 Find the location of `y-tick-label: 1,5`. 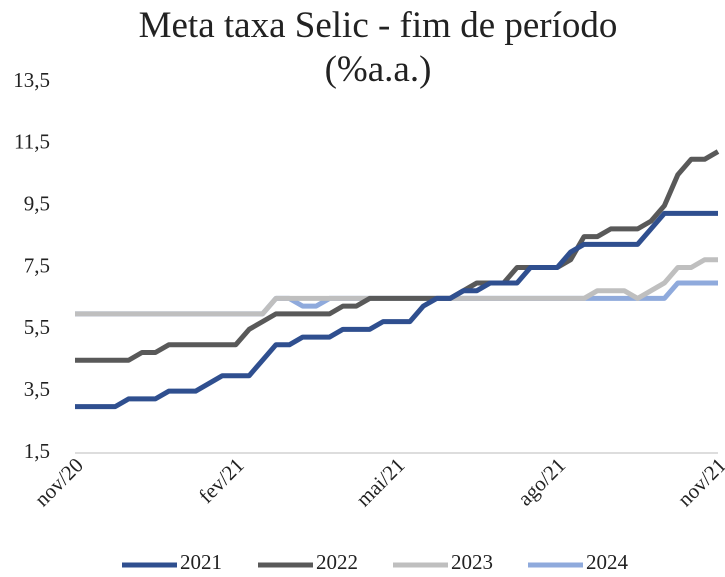

y-tick-label: 1,5 is located at coordinates (37, 451).